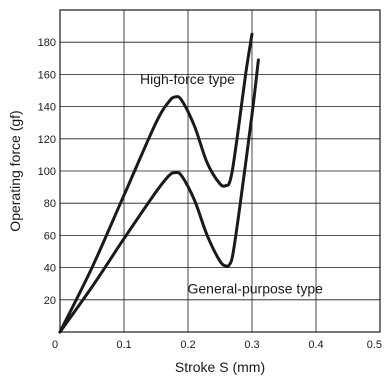  Describe the element at coordinates (50, 269) in the screenshot. I see `y-tick-label: 40` at that location.